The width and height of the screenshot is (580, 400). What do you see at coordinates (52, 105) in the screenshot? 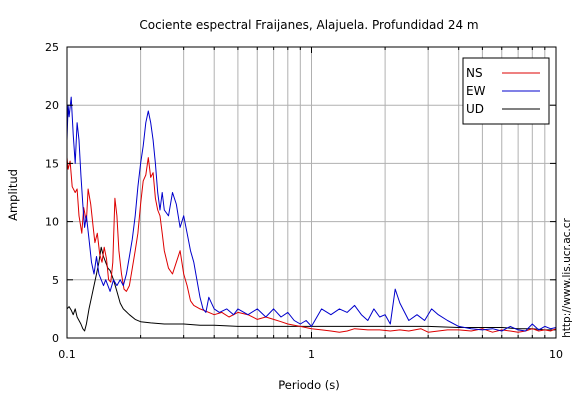
I see `y-tick-label: 20` at bounding box center [52, 105].